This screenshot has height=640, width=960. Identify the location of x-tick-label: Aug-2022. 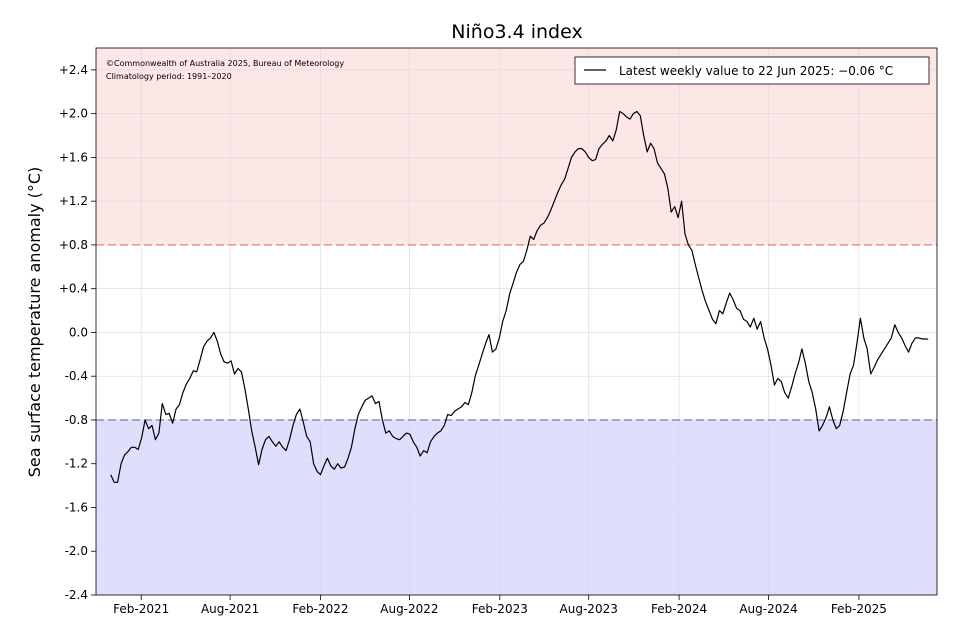
(409, 609).